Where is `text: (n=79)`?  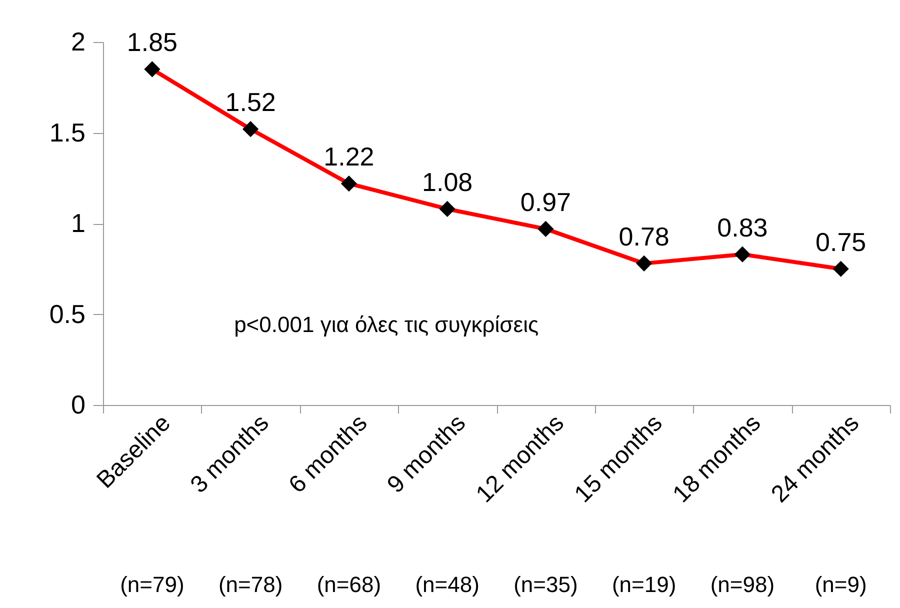
text: (n=79) is located at coordinates (152, 584).